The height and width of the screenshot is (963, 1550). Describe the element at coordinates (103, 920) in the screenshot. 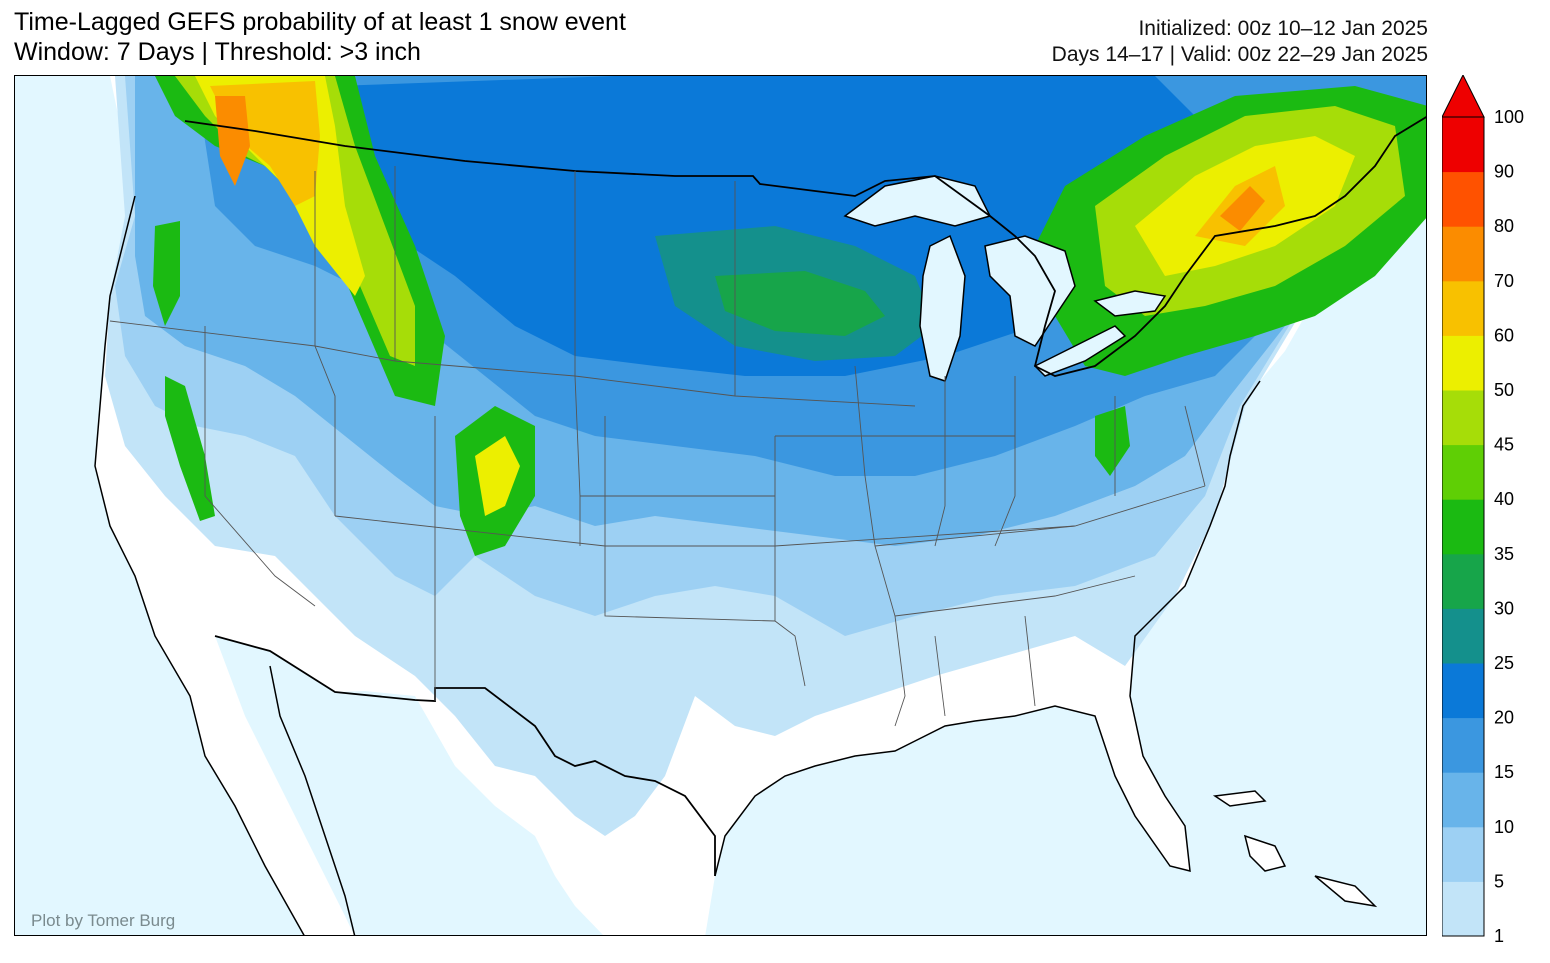

I see `credit-label: Plot by Tomer Burg` at that location.